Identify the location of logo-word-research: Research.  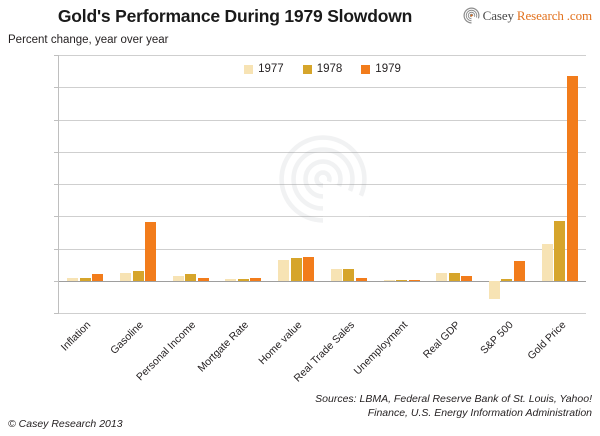
(540, 15).